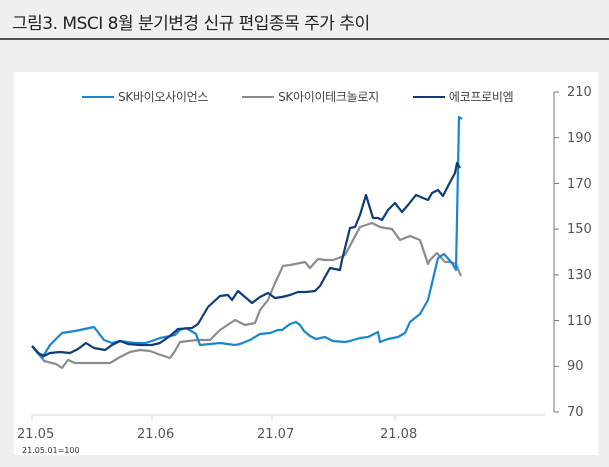 This screenshot has height=467, width=609. I want to click on y-tick-label: 170, so click(579, 184).